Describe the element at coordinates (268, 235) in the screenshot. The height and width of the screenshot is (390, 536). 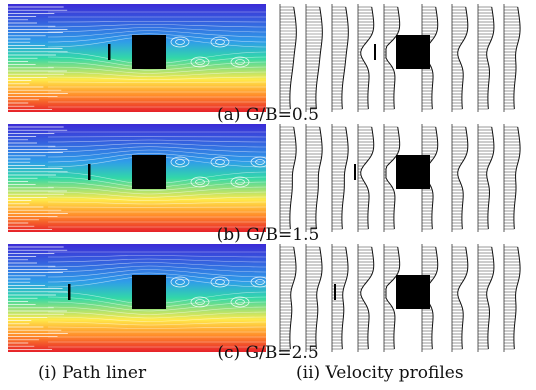
I see `caption-b: (b) G/B=1.5` at that location.